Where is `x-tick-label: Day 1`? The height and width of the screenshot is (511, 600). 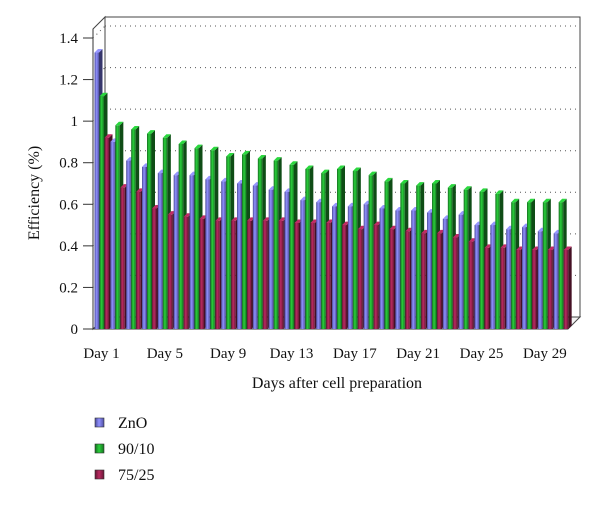
x-tick-label: Day 1 is located at coordinates (101, 354).